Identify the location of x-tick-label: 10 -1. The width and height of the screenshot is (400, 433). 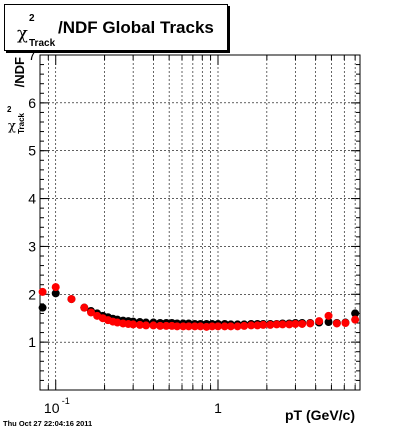
(57, 406).